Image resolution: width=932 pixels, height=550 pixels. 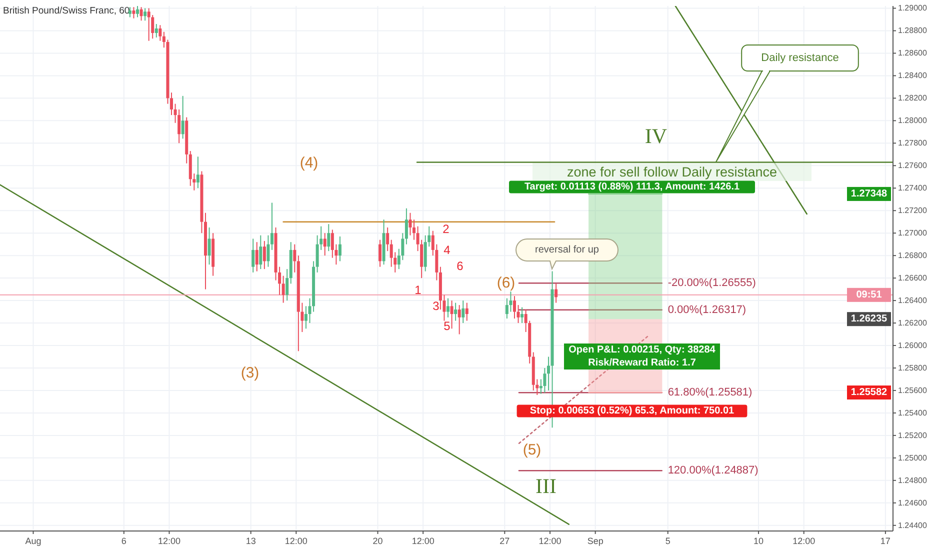 I want to click on label-box: Open P&L: 0.00215, Qty: 38284, so click(x=642, y=350).